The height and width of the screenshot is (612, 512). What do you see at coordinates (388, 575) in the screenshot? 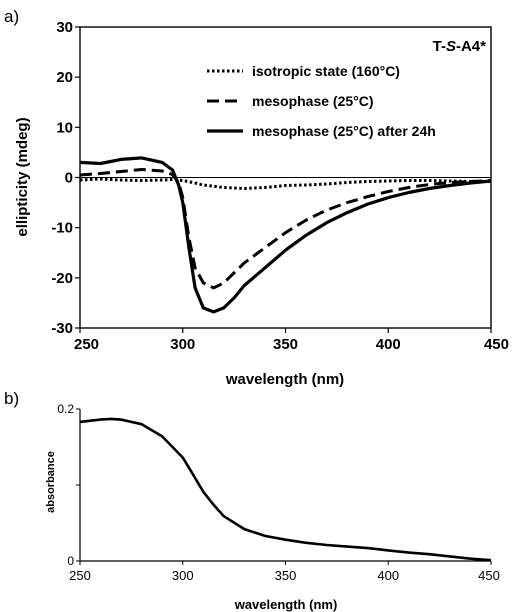
I see `panel-b-x-tick-label: 400` at bounding box center [388, 575].